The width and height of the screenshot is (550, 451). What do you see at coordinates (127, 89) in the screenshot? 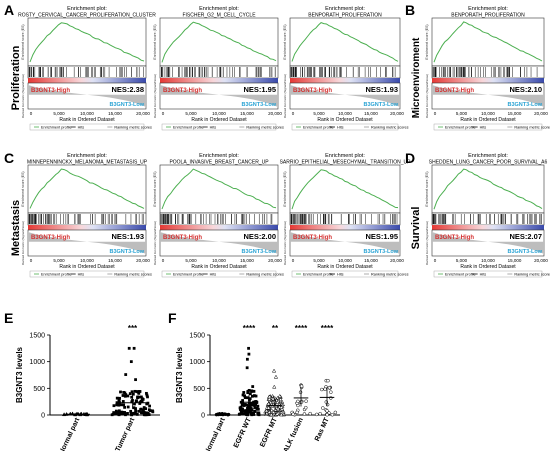
I see `nes-value: NES:2.38` at bounding box center [127, 89].